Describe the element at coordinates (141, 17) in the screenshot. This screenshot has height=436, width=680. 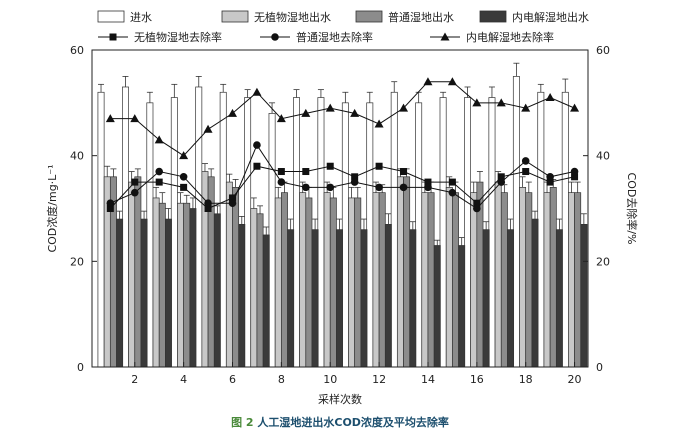
I see `legend-label: 进水` at that location.